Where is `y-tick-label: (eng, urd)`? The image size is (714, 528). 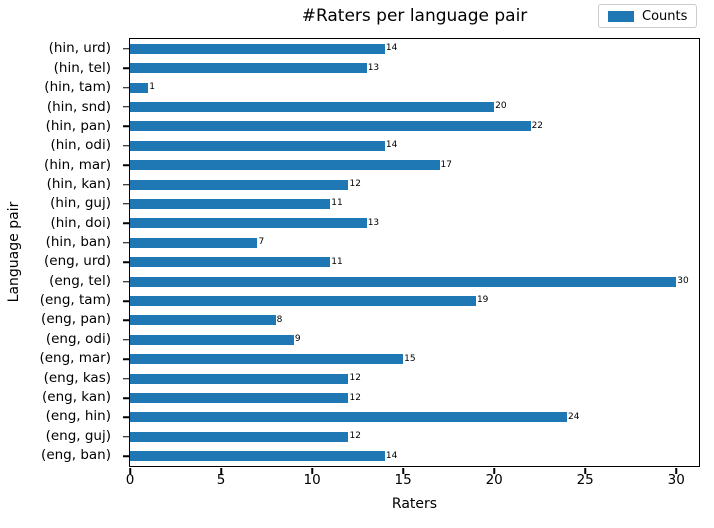
y-tick-label: (eng, urd) is located at coordinates (77, 261).